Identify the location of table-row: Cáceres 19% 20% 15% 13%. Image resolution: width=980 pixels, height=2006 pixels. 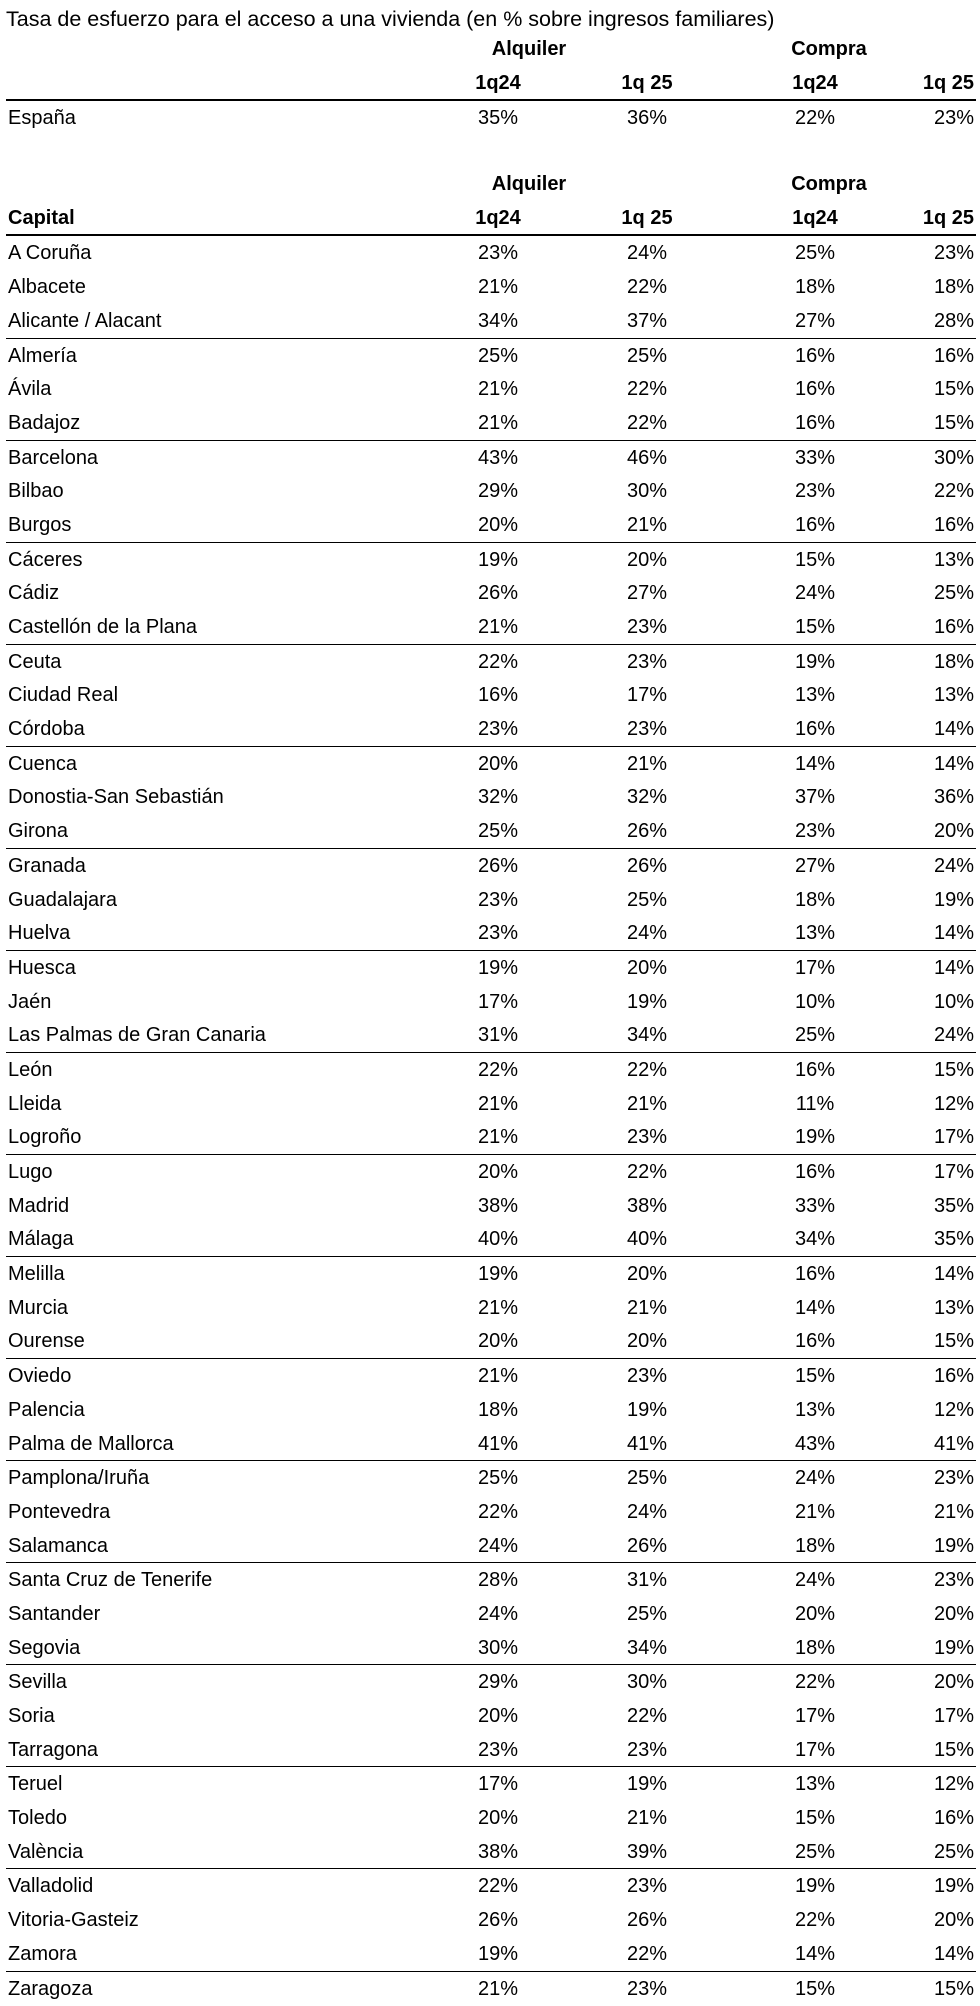
(491, 560).